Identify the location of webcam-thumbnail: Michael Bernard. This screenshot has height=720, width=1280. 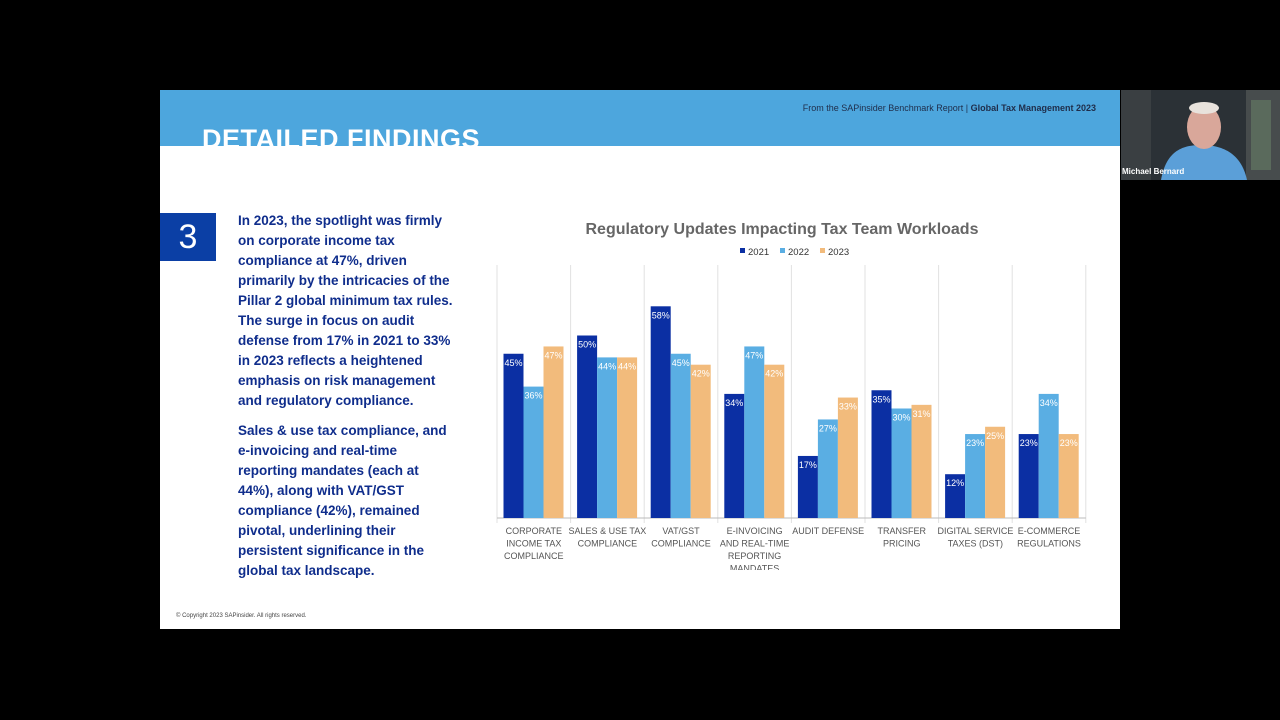
(1200, 135).